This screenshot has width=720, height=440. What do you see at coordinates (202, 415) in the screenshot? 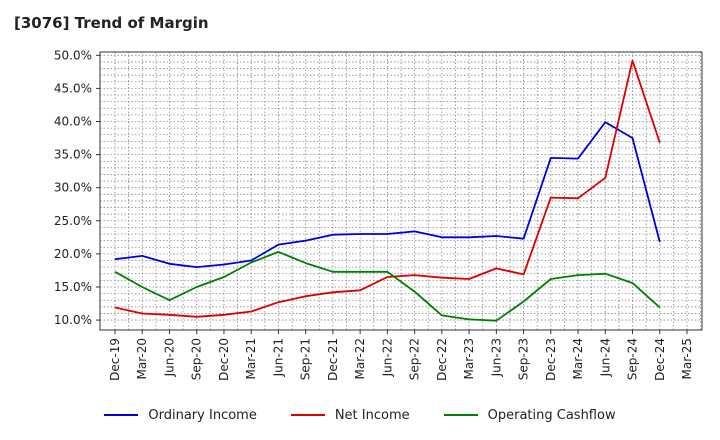
I see `legend-label: Ordinary Income` at bounding box center [202, 415].